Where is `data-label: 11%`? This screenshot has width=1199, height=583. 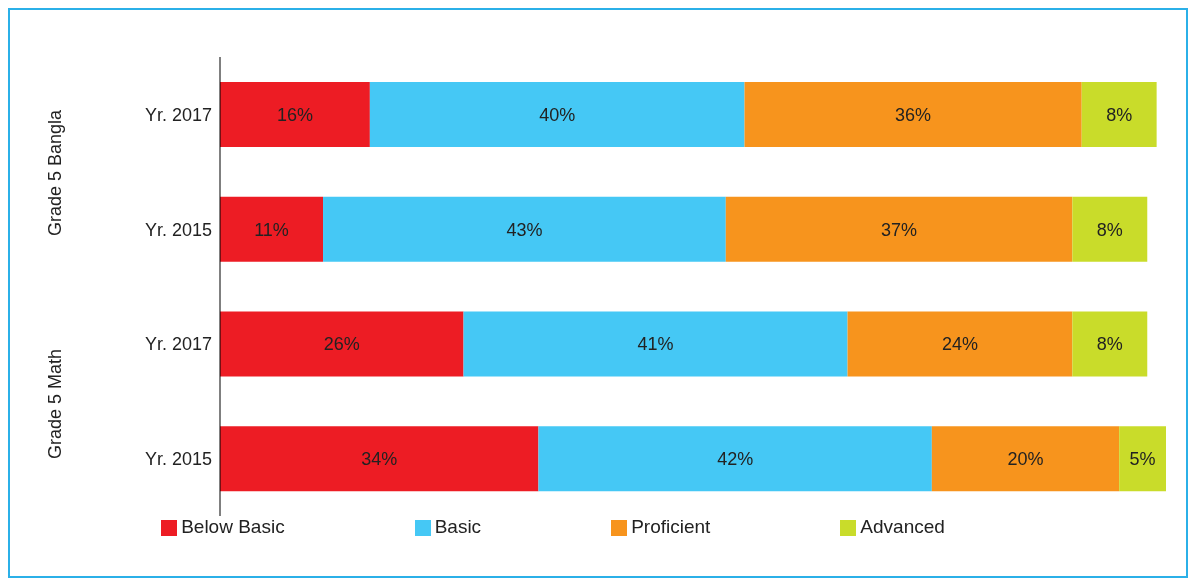 data-label: 11% is located at coordinates (271, 229).